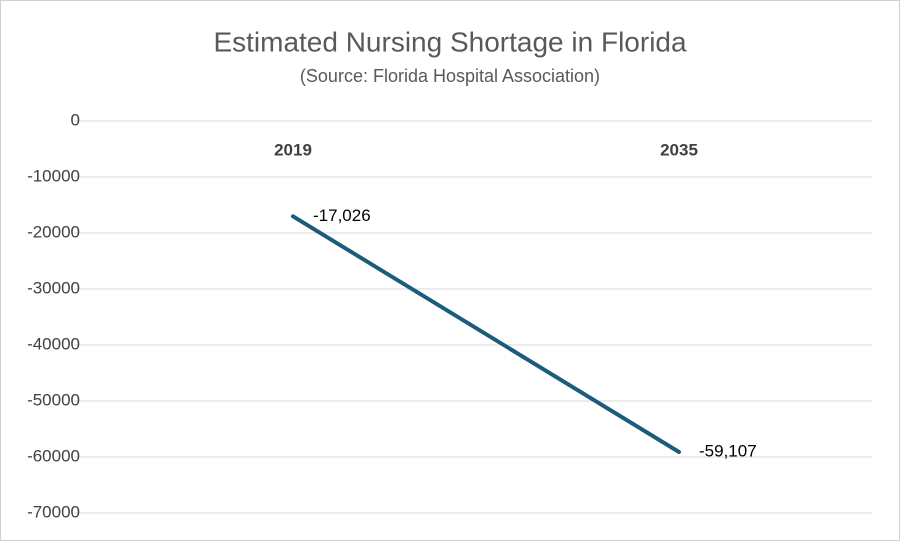  I want to click on y-tick-label: -60000, so click(53, 455).